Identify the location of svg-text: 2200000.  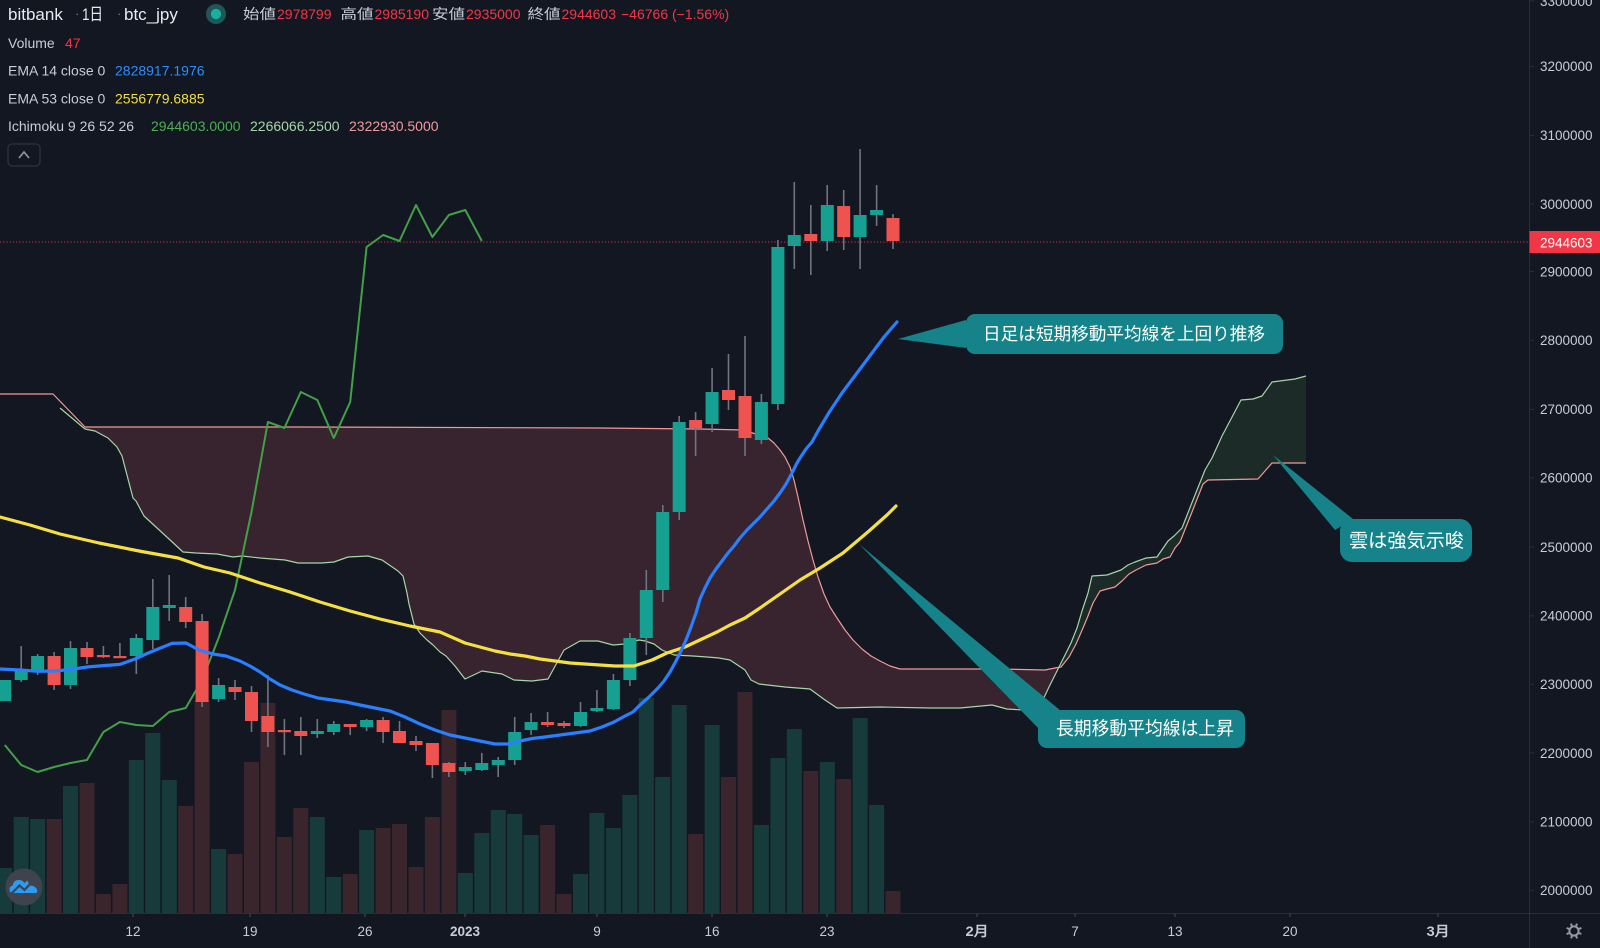
(1566, 753).